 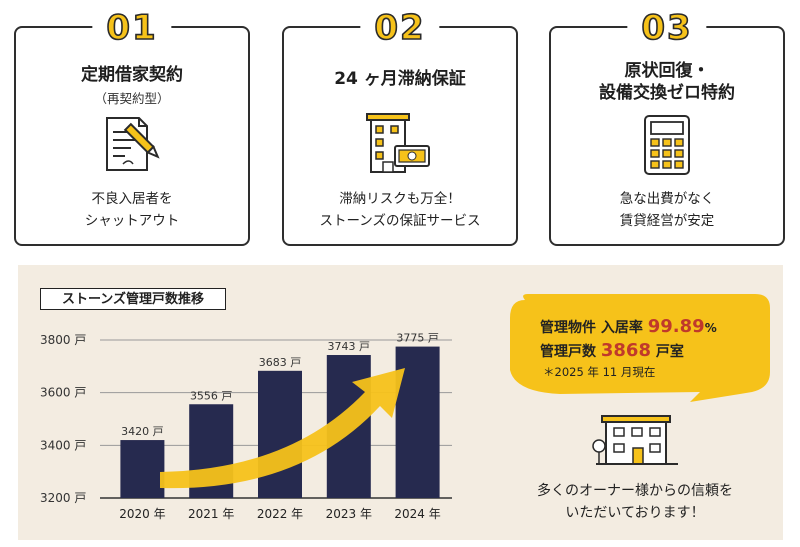 I want to click on feature-card-03: 03 原状回復・ 設備交換ゼロ特約 急な出費がなく 賃貸経営が安定, so click(x=667, y=126).